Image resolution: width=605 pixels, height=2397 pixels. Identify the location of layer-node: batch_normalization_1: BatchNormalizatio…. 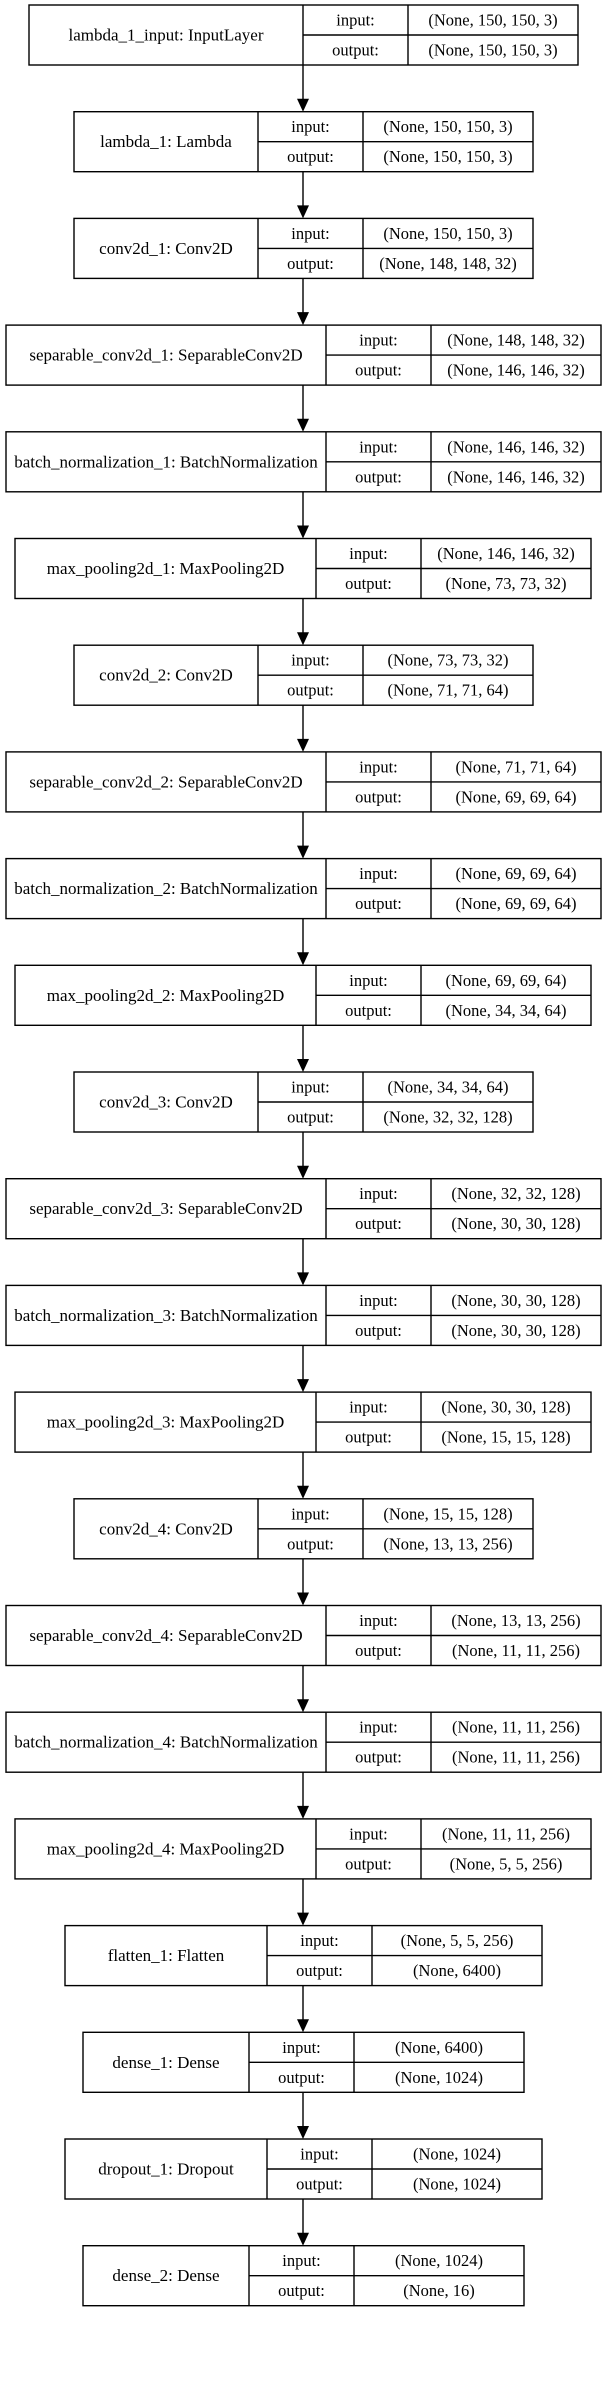
(303, 462).